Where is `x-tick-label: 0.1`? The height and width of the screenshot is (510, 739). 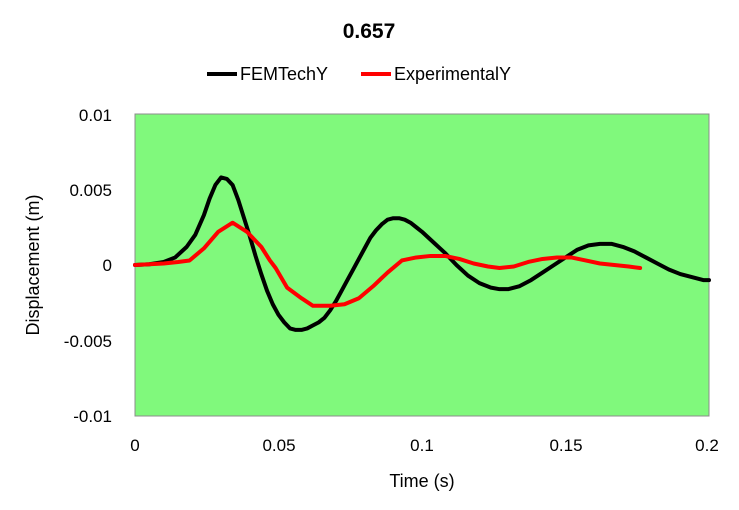
x-tick-label: 0.1 is located at coordinates (422, 445).